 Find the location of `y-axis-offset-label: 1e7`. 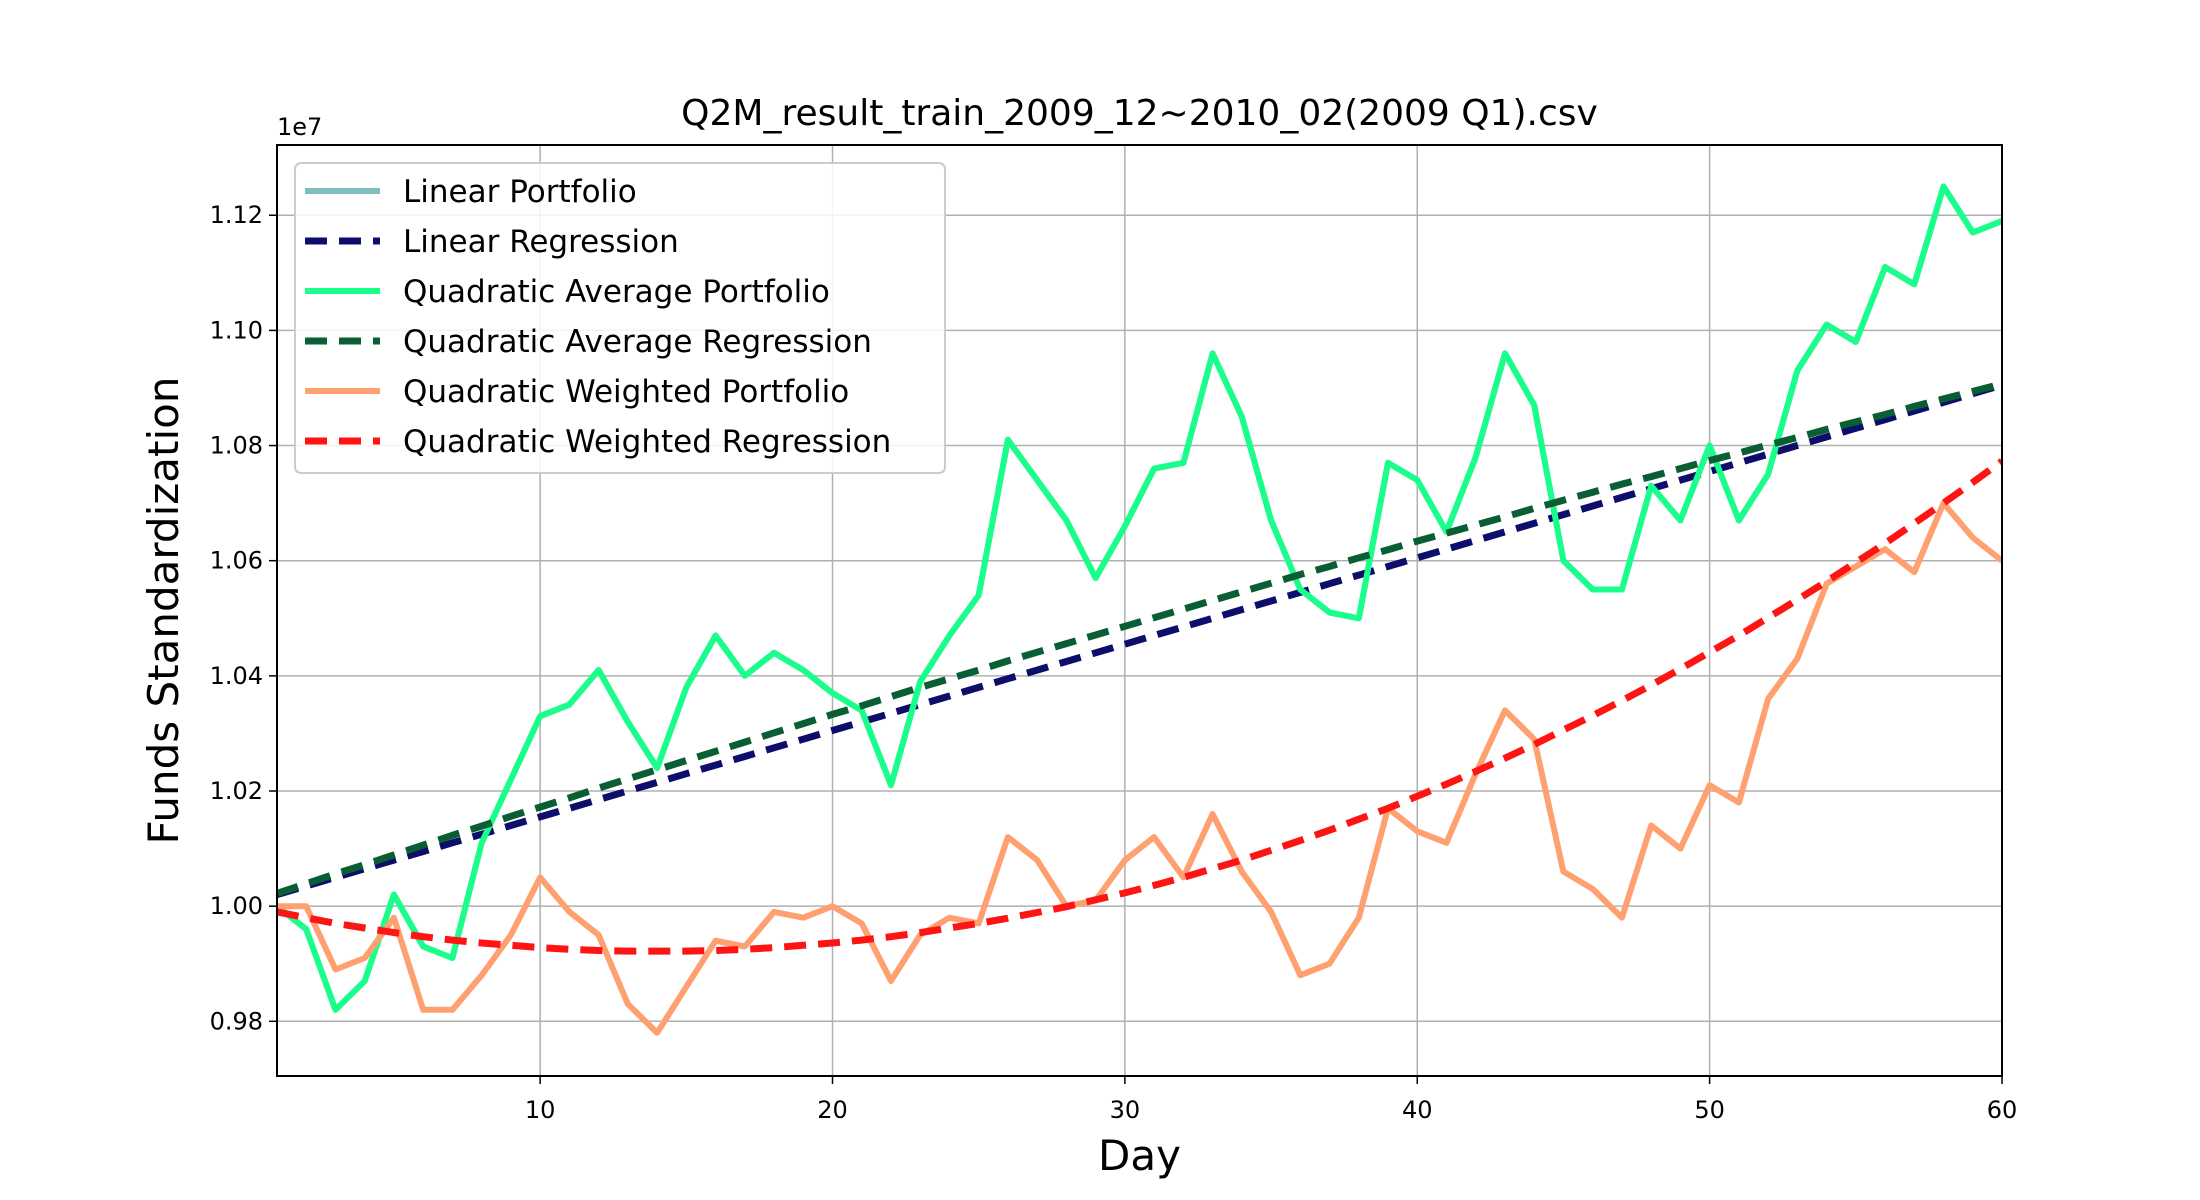

y-axis-offset-label: 1e7 is located at coordinates (299, 127).